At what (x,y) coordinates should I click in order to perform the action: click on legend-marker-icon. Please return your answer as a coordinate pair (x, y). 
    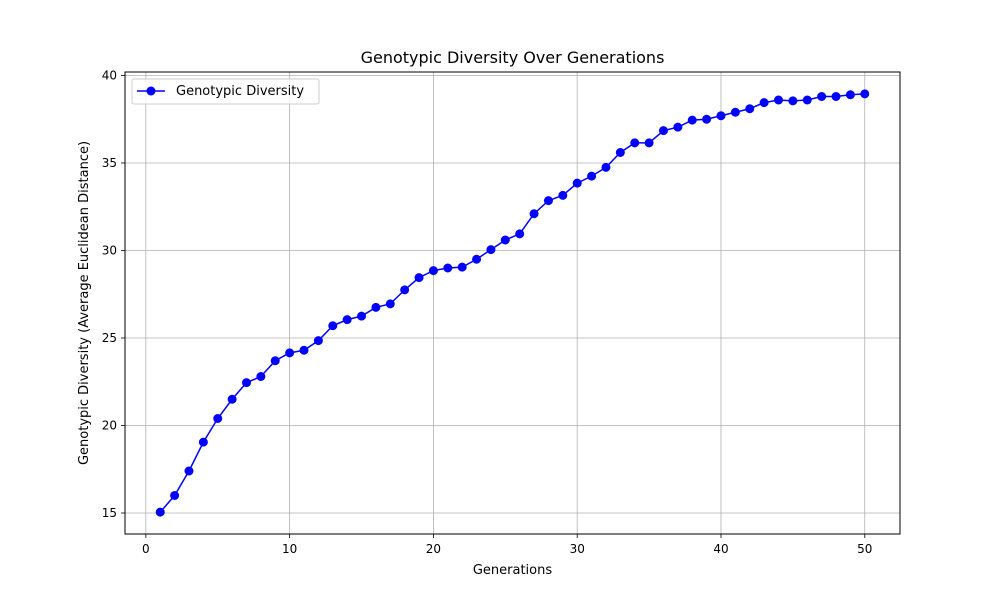
    Looking at the image, I should click on (151, 91).